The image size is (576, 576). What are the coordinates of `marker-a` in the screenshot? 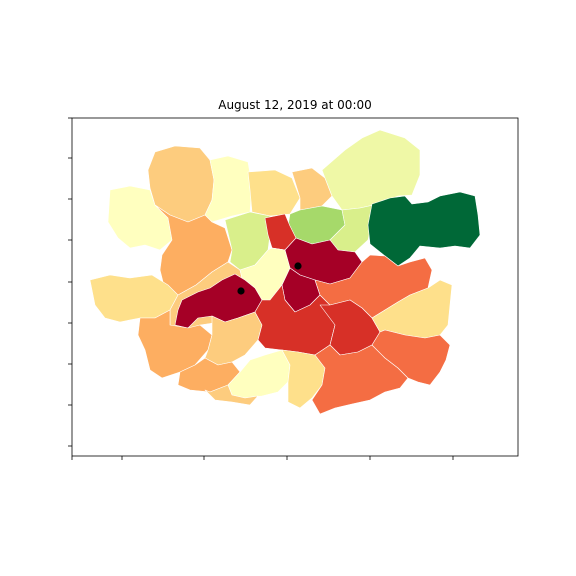 It's located at (298, 266).